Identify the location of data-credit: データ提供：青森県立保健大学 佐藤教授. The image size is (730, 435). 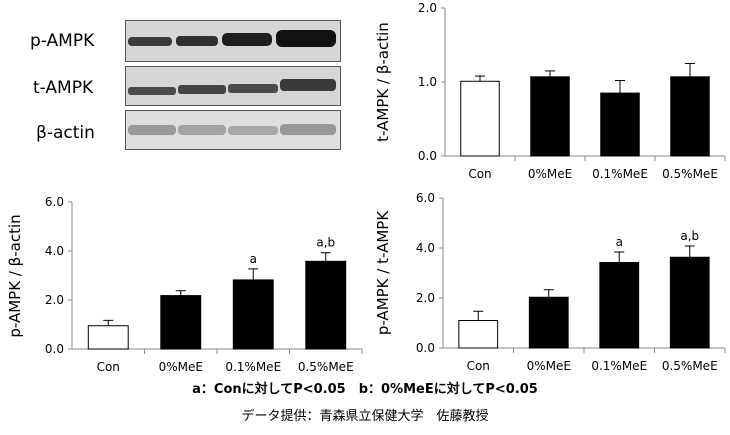
(365, 416).